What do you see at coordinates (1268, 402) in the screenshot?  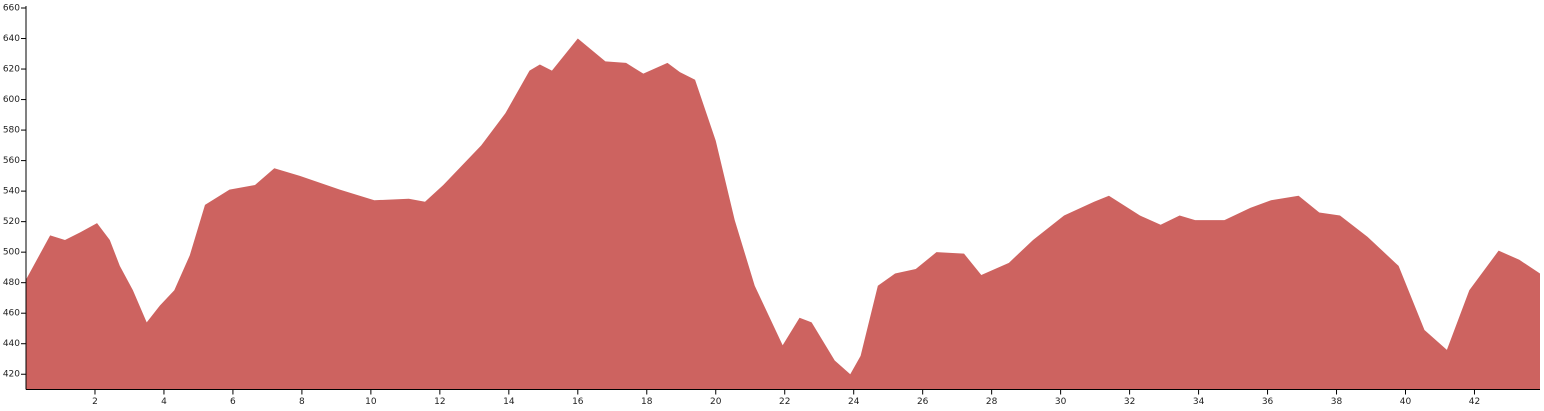 I see `x-tick-label: 36` at bounding box center [1268, 402].